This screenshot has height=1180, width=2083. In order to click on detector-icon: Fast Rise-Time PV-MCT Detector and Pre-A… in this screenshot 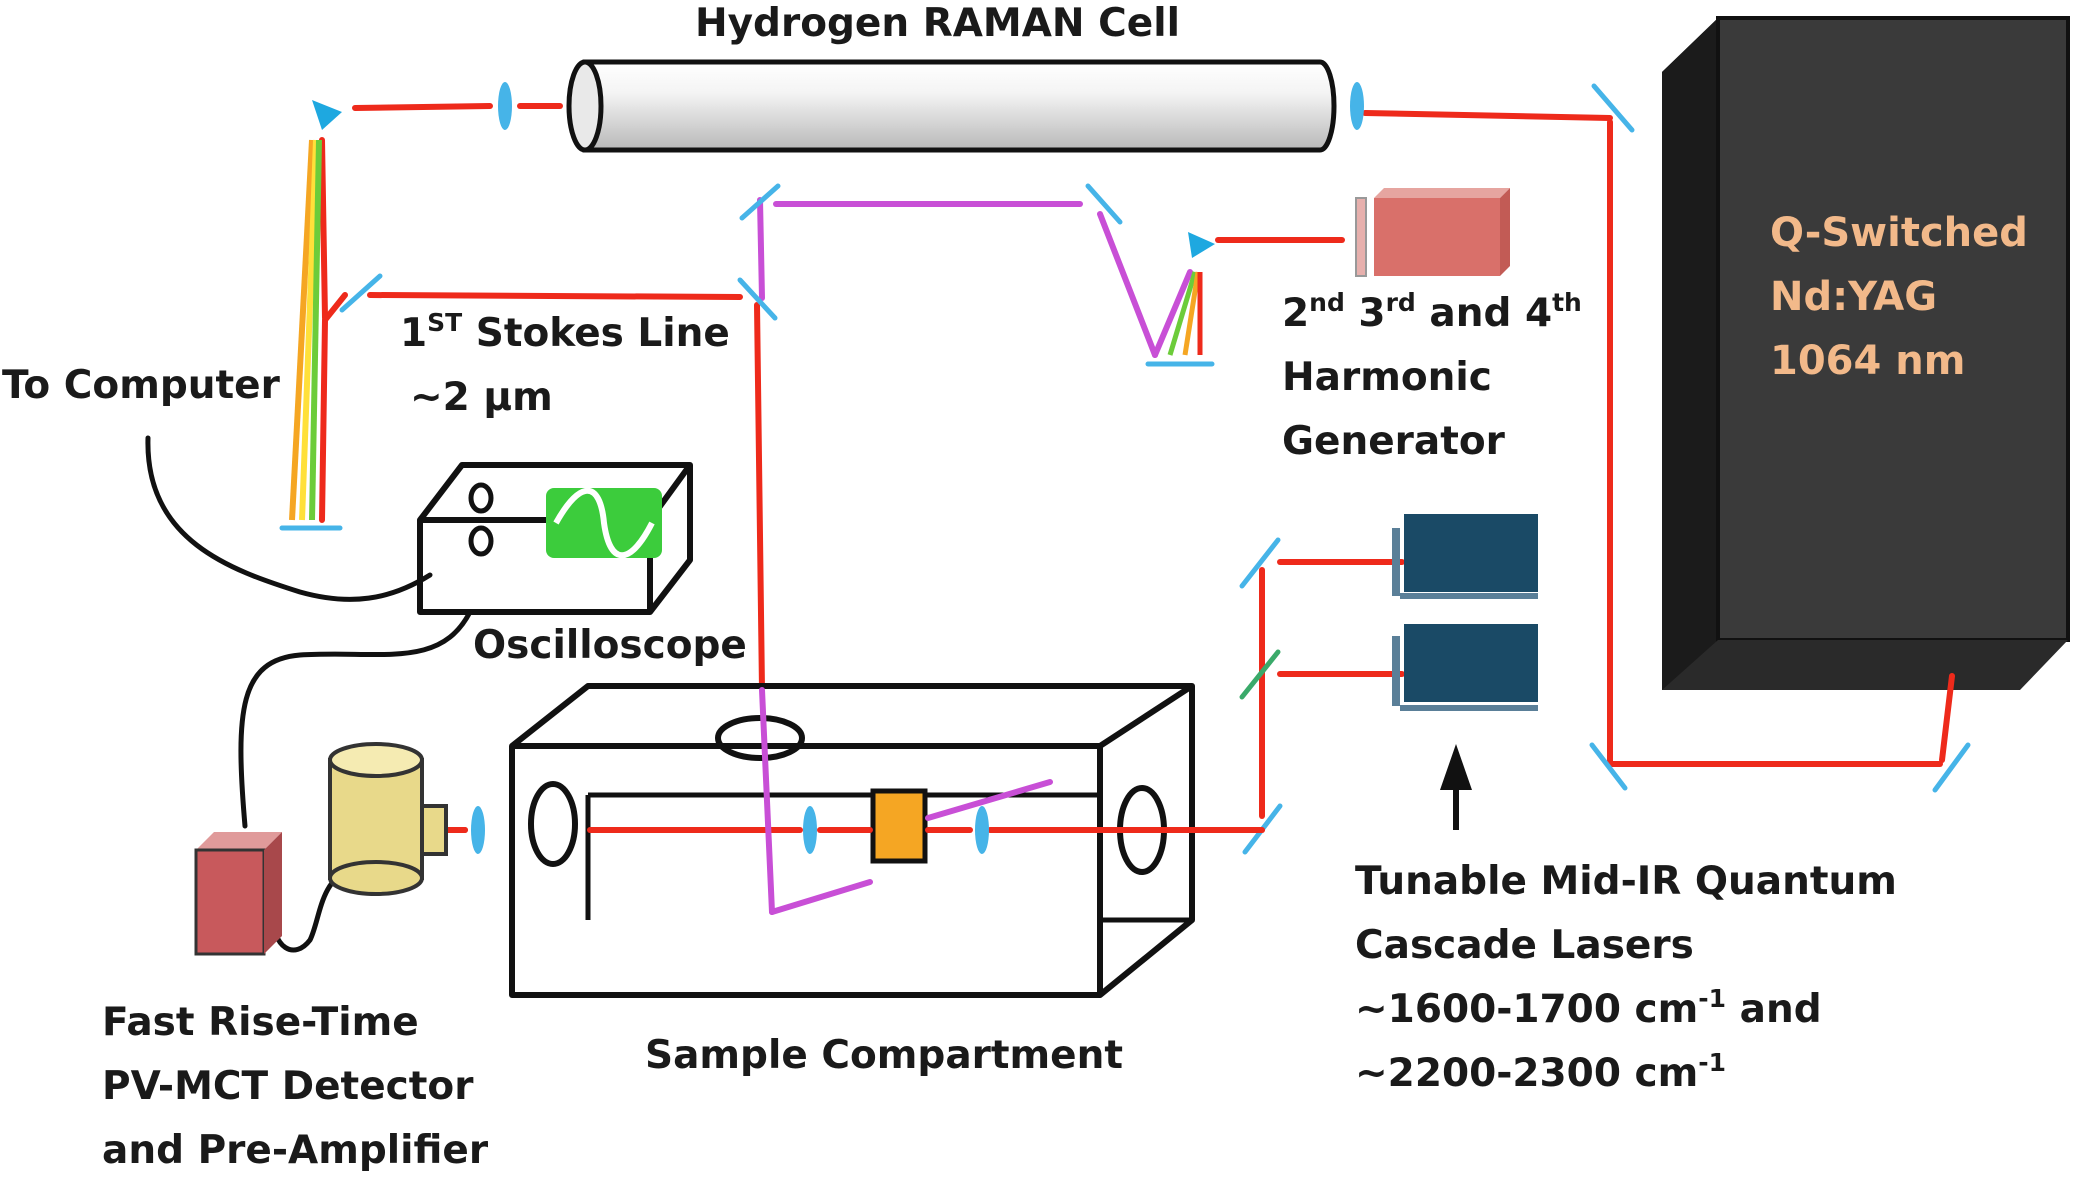, I will do `click(295, 957)`.